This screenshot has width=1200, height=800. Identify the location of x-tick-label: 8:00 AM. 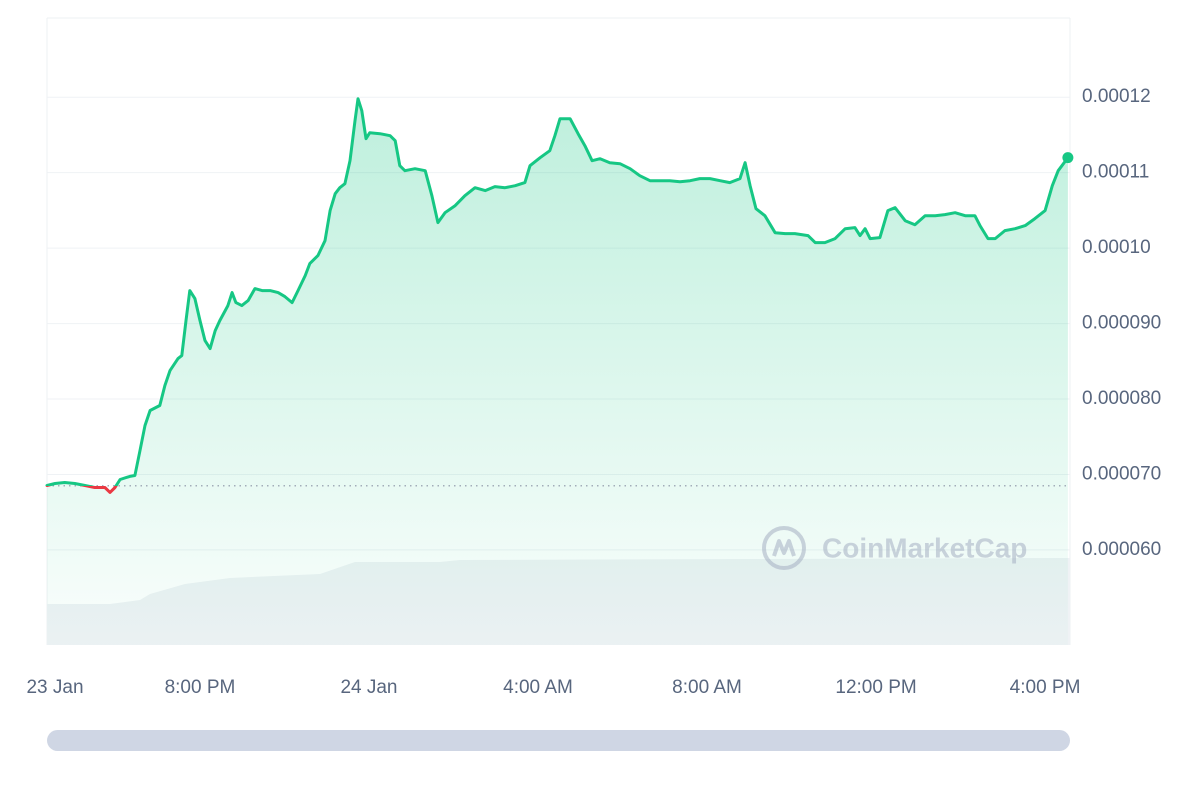
(707, 687).